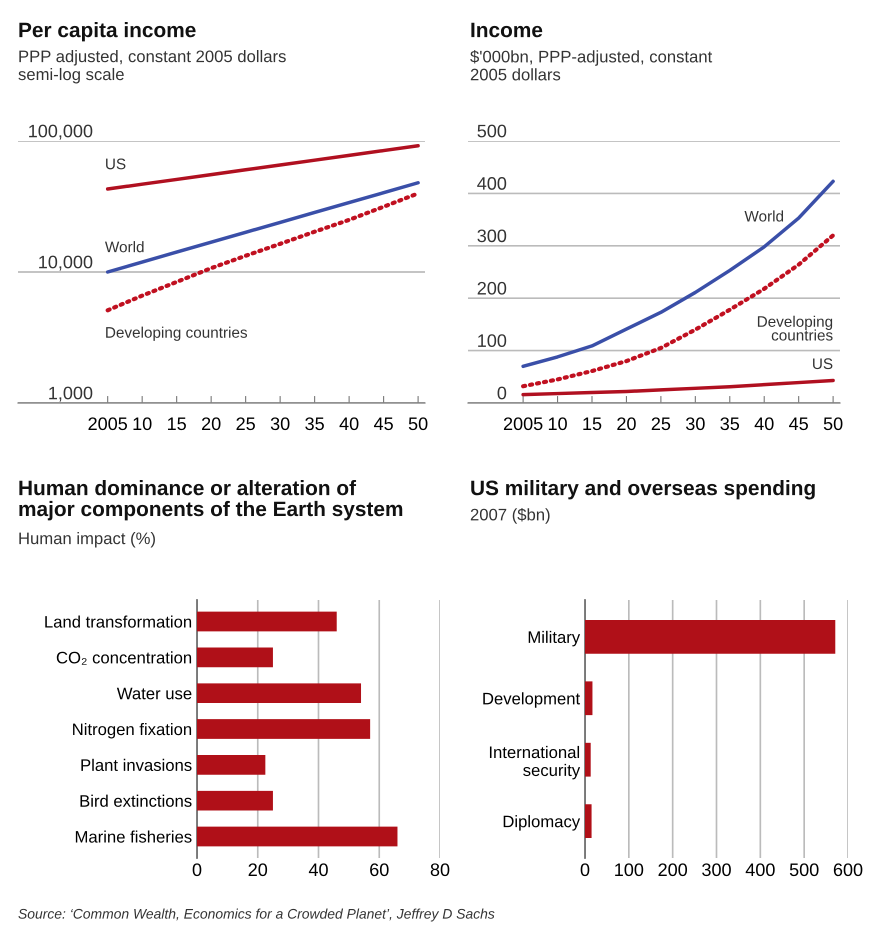  What do you see at coordinates (502, 393) in the screenshot?
I see `y-tick-label: 0` at bounding box center [502, 393].